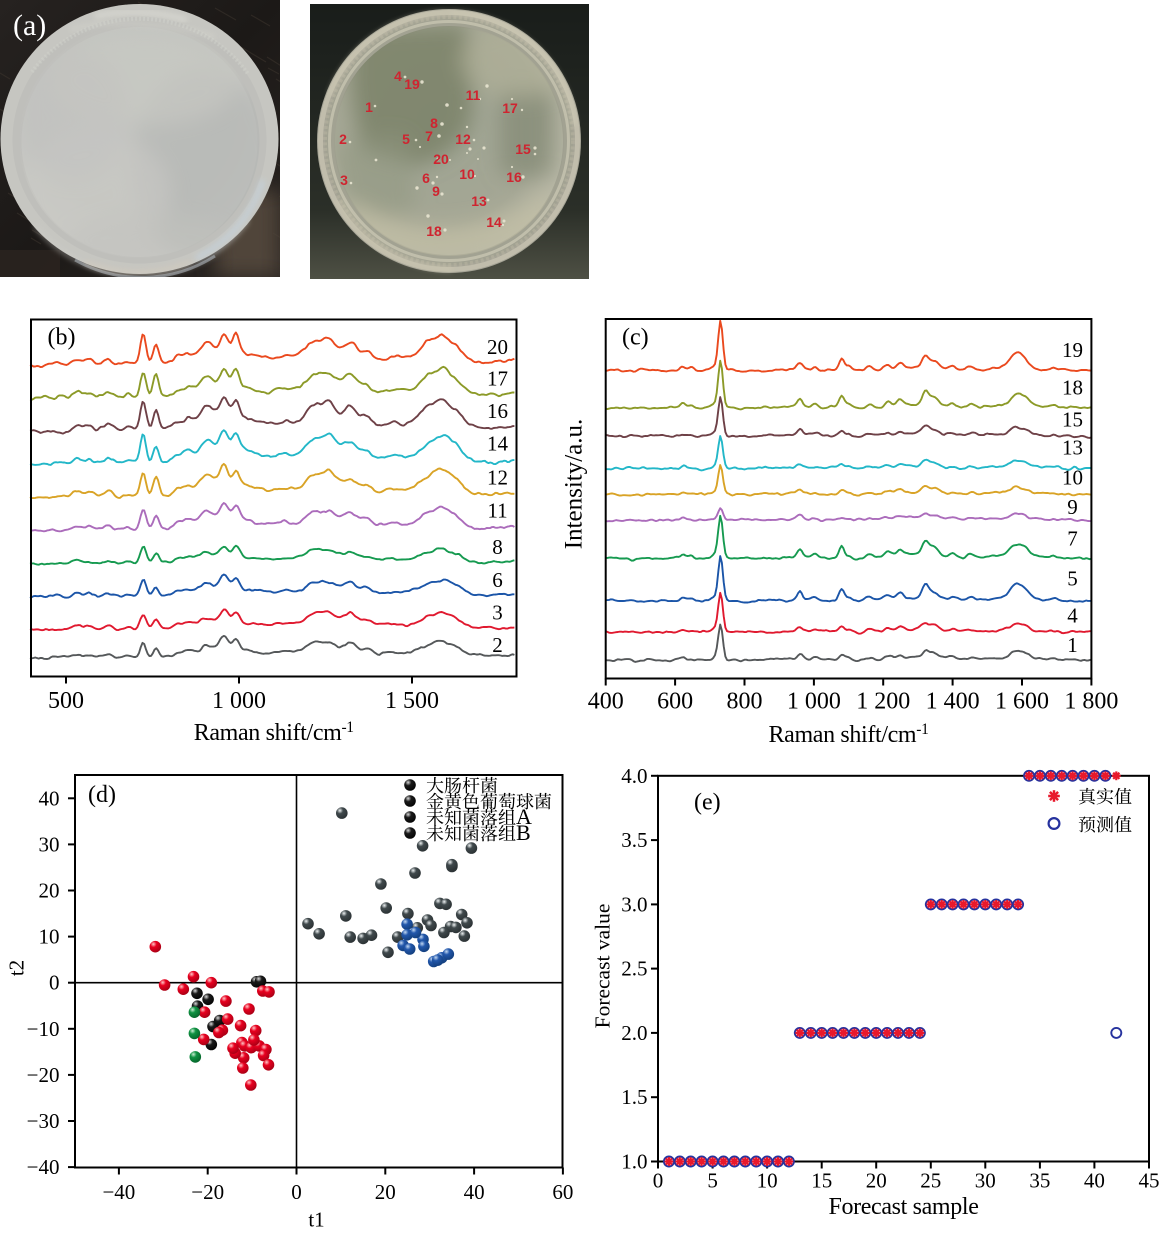 The height and width of the screenshot is (1233, 1162). I want to click on svg-text: 25, so click(930, 1181).